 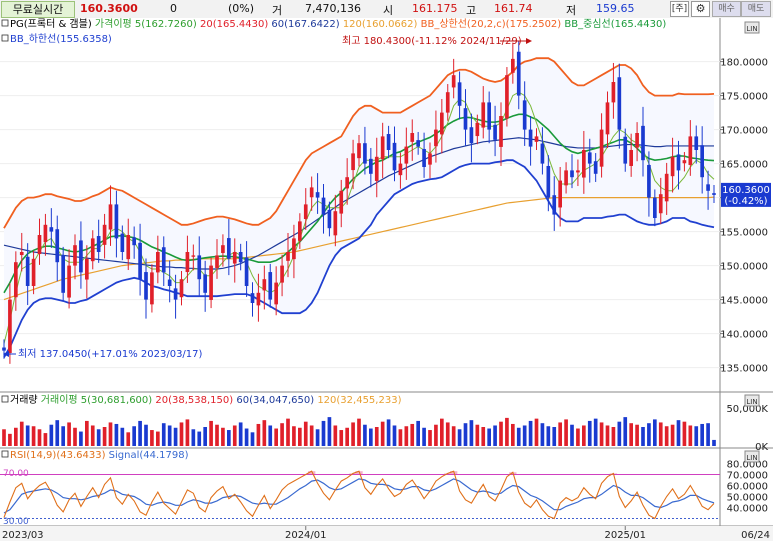 I want to click on main-toggle-button: [주], so click(x=679, y=9).